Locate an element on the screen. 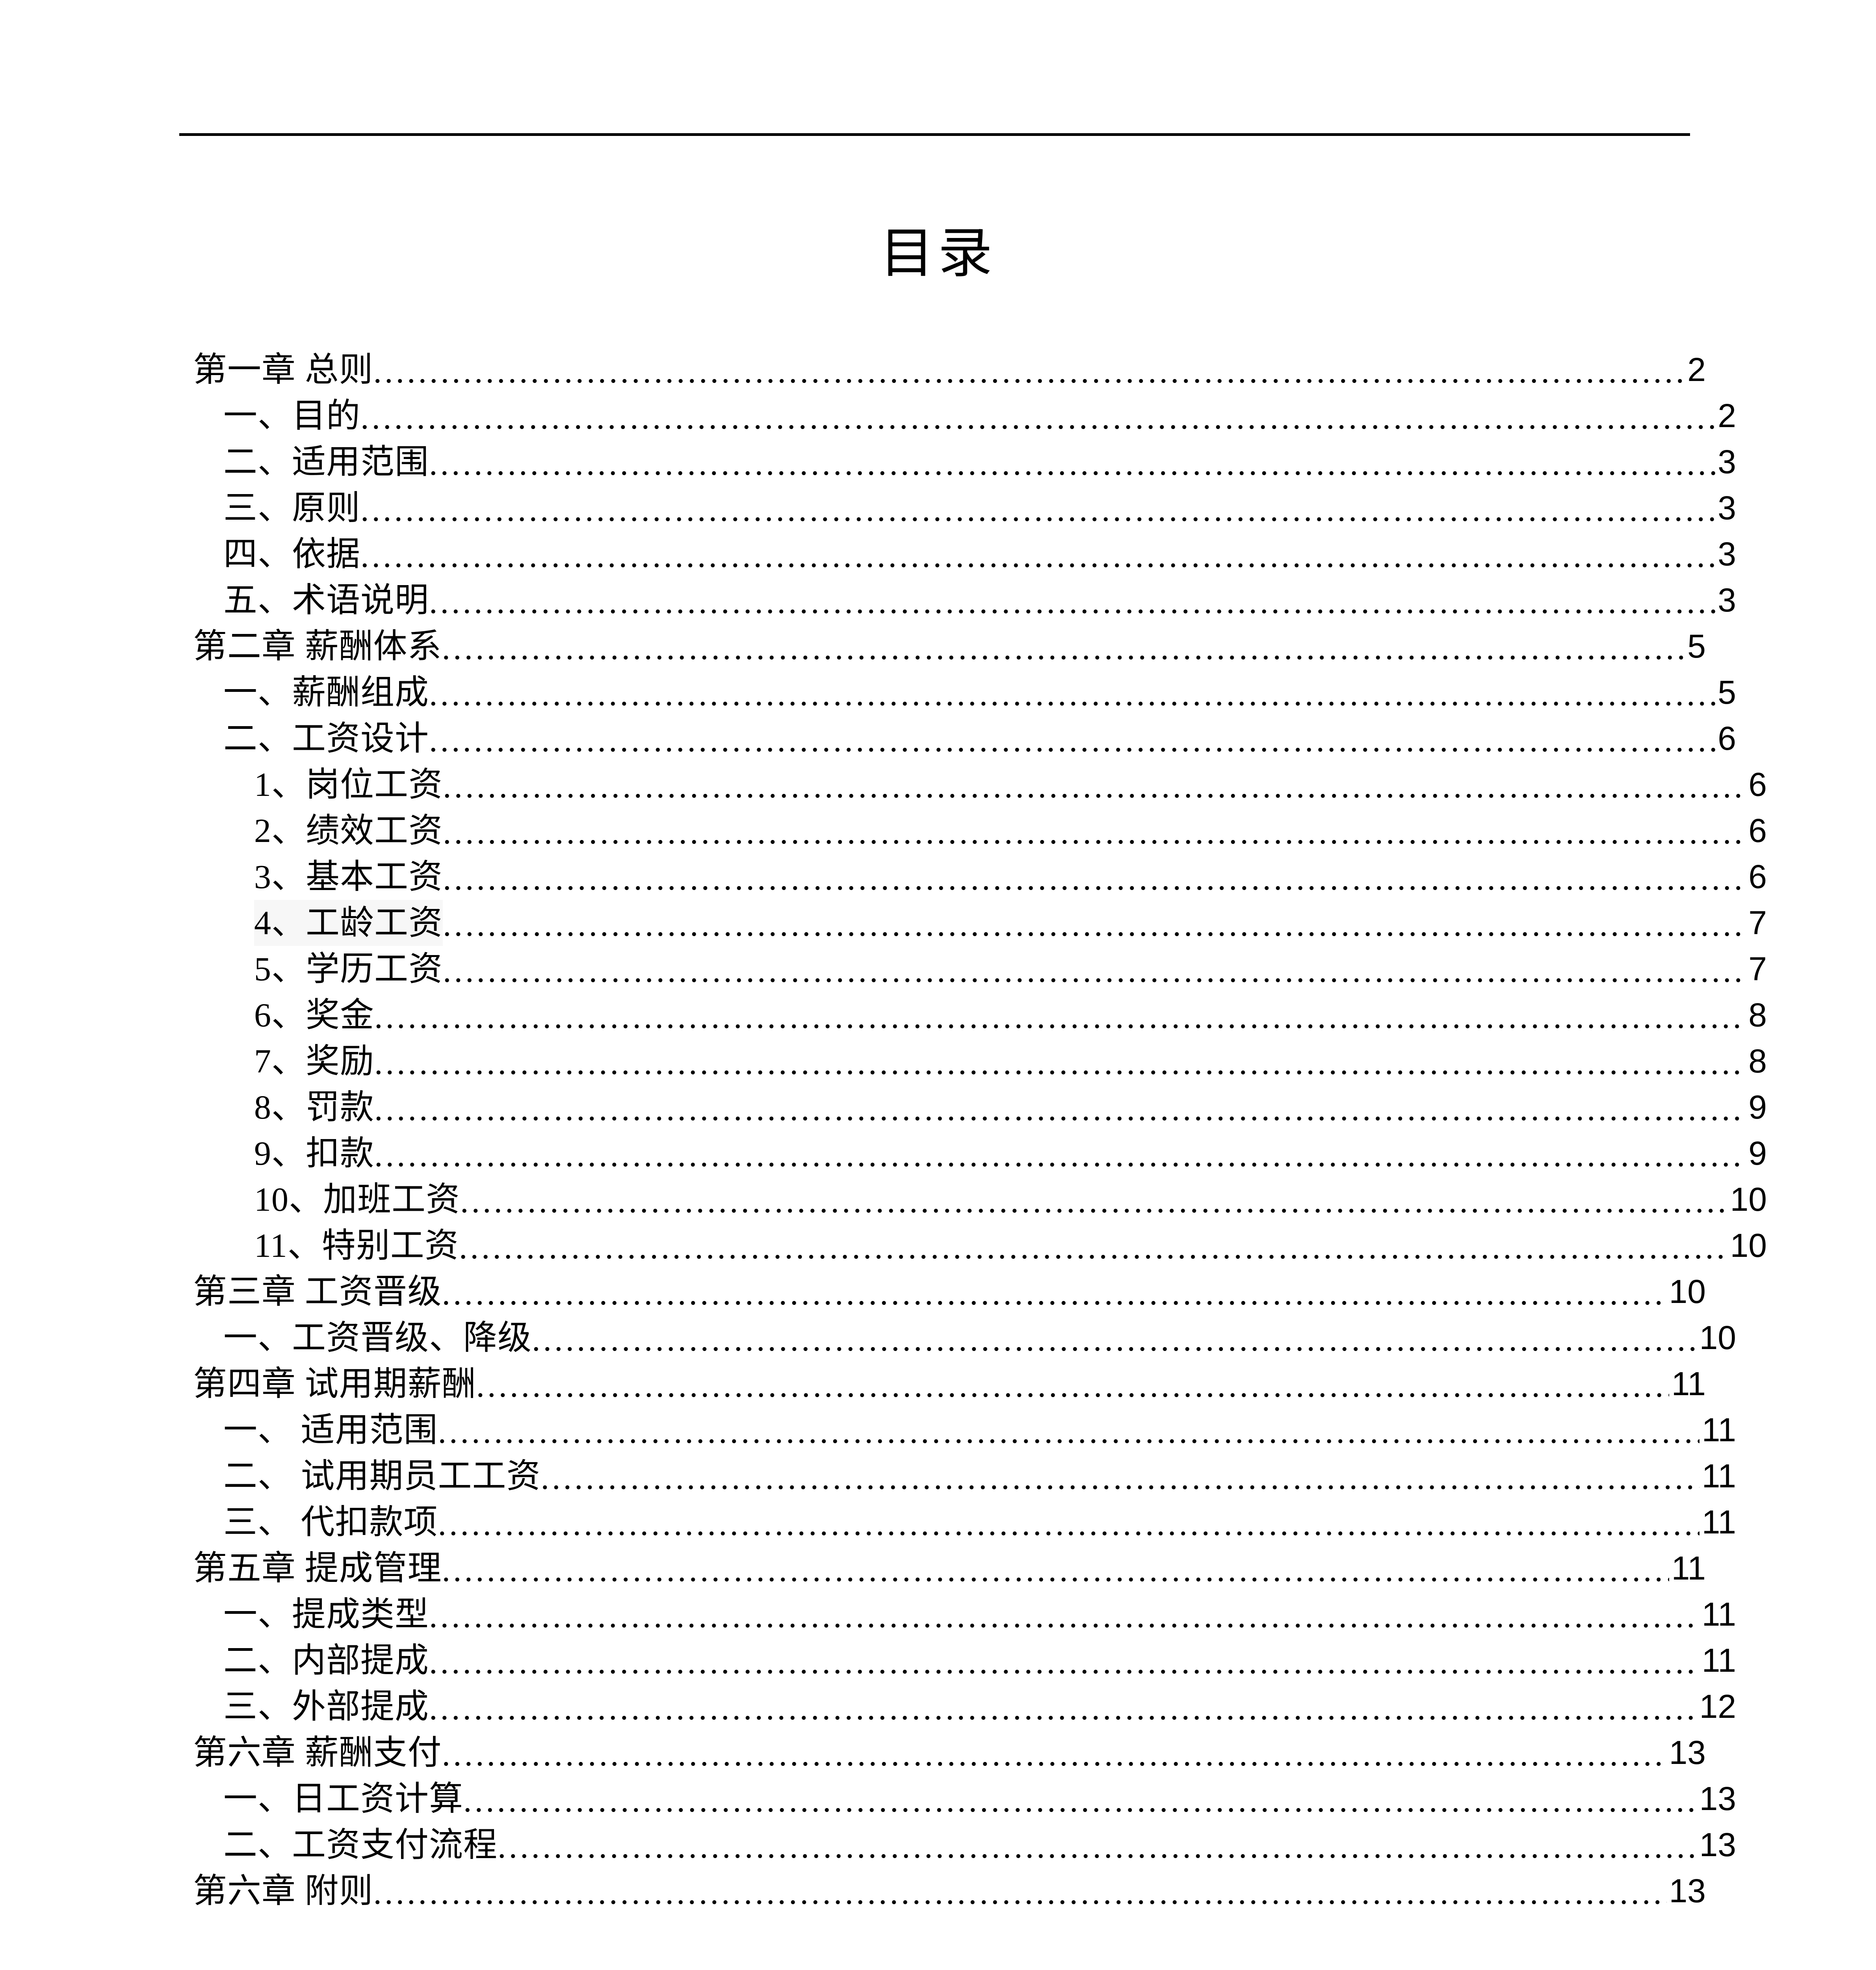  toc-entry-label: 一、薪酬组成 is located at coordinates (326, 692).